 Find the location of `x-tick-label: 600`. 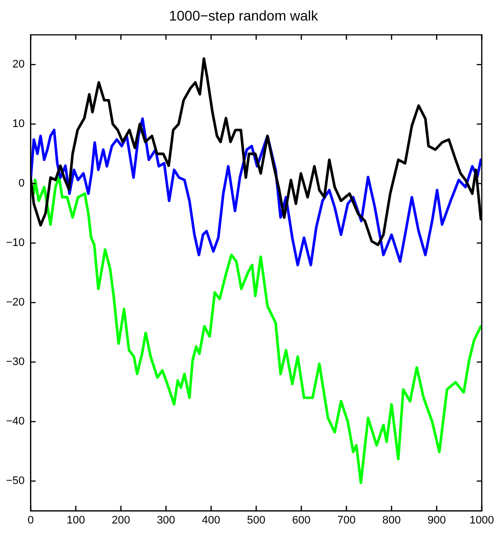

x-tick-label: 600 is located at coordinates (301, 520).